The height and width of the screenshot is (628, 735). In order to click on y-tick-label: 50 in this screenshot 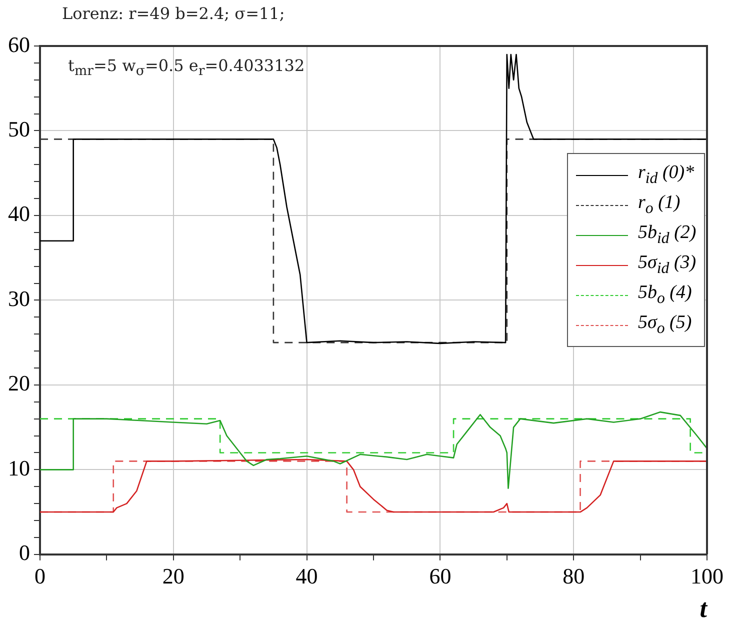, I will do `click(19, 129)`.